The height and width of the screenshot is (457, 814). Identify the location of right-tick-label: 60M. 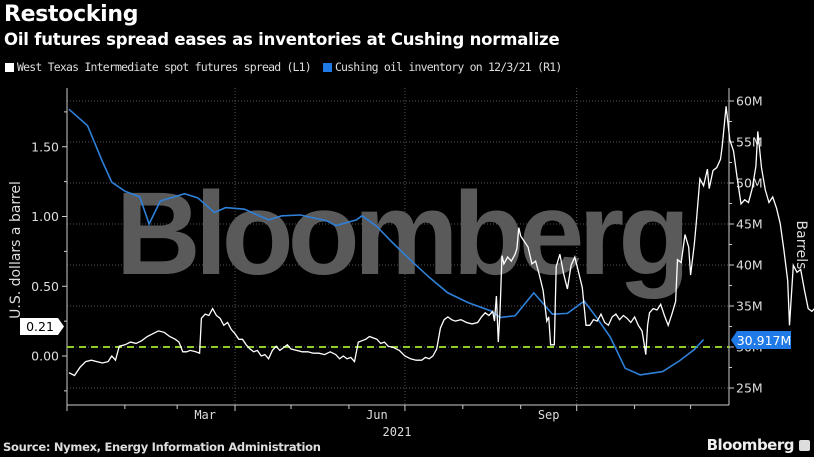
(749, 101).